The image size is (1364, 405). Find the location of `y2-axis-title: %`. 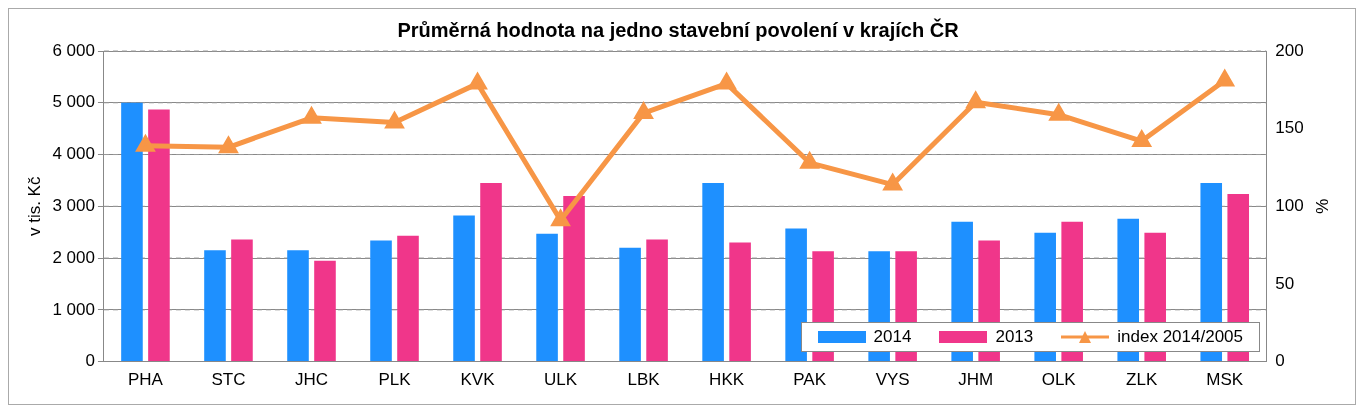

y2-axis-title: % is located at coordinates (1322, 206).